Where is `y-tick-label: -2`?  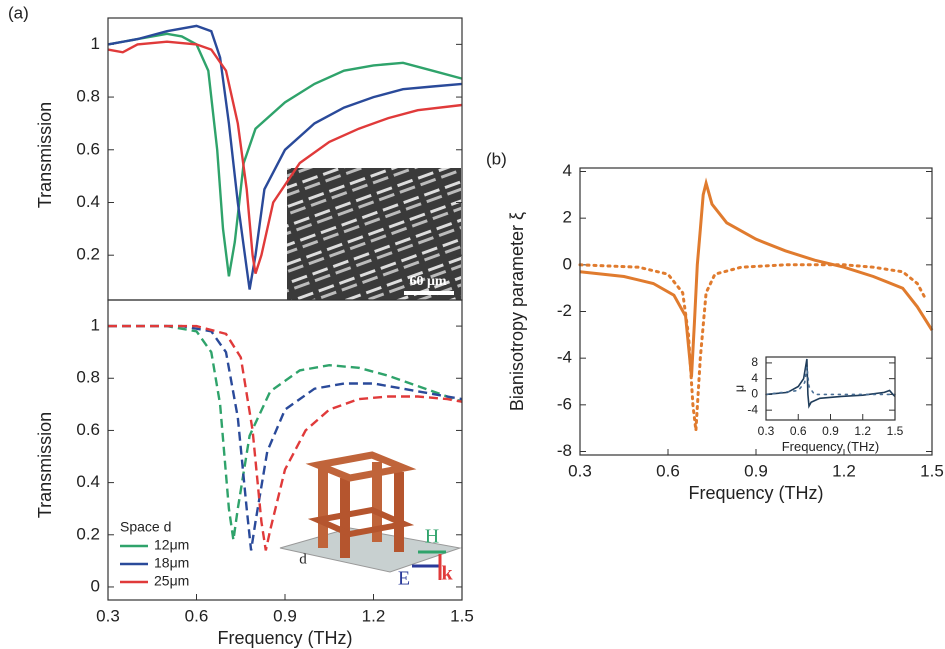 y-tick-label: -2 is located at coordinates (564, 310).